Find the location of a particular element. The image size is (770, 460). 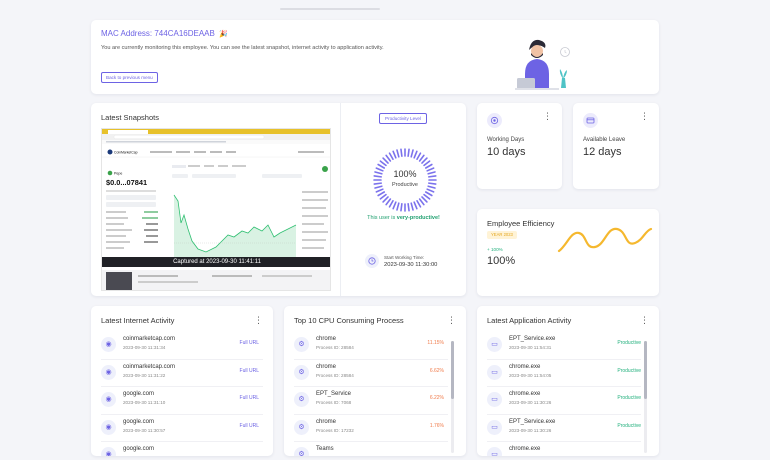

mac-address-title: MAC Address: 744CA16DEAAB 🎉 is located at coordinates (164, 33).